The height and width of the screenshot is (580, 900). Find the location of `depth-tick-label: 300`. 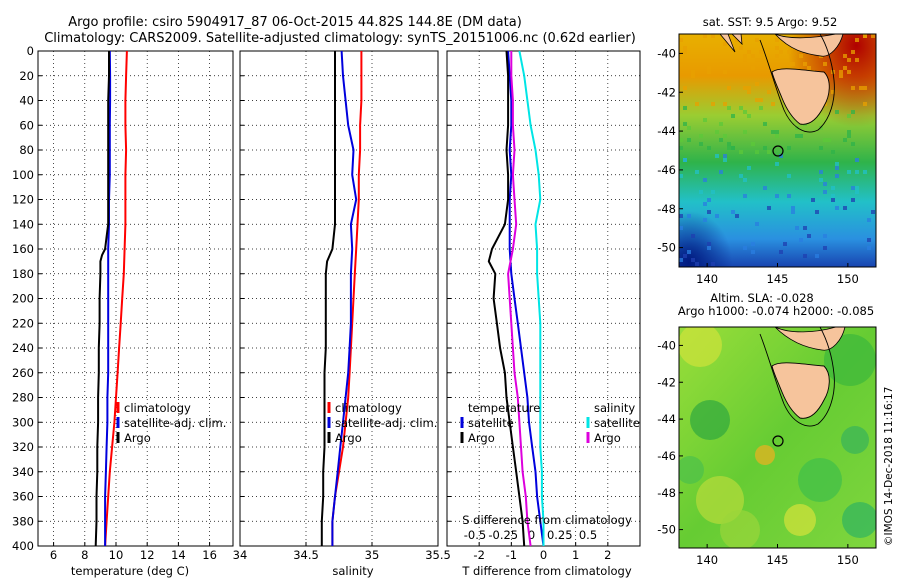

depth-tick-label: 300 is located at coordinates (23, 422).